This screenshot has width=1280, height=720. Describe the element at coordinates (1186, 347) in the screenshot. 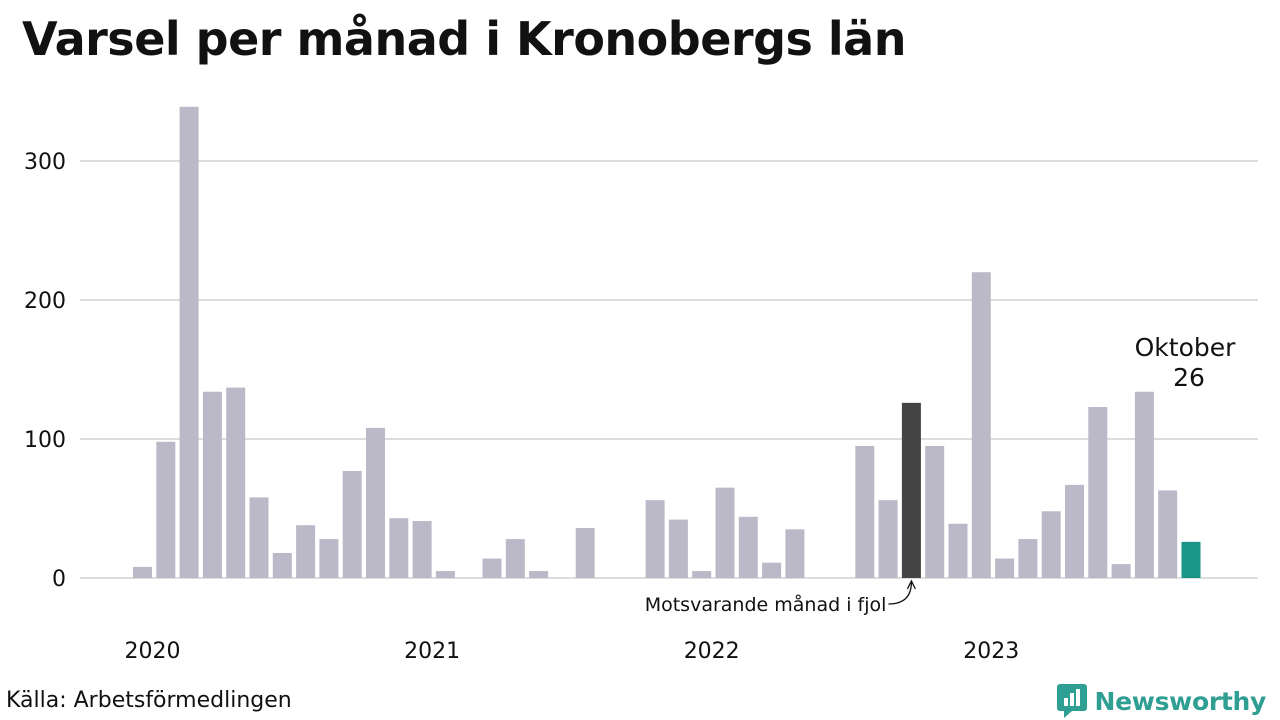

I see `current-month-label: Oktober` at that location.